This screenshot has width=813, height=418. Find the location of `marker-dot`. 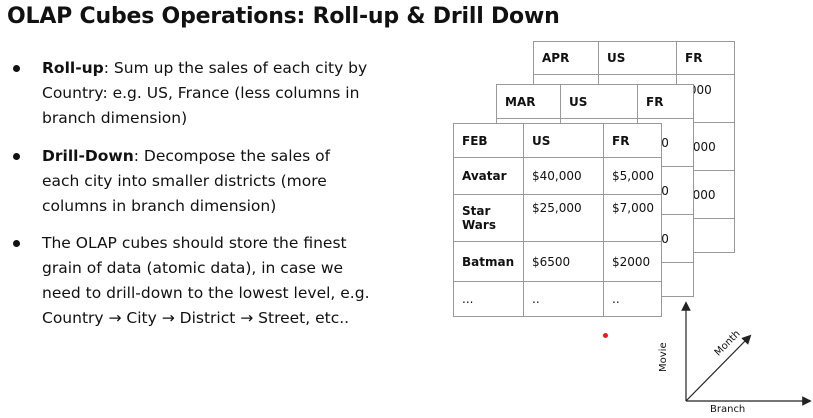

marker-dot is located at coordinates (605, 335).